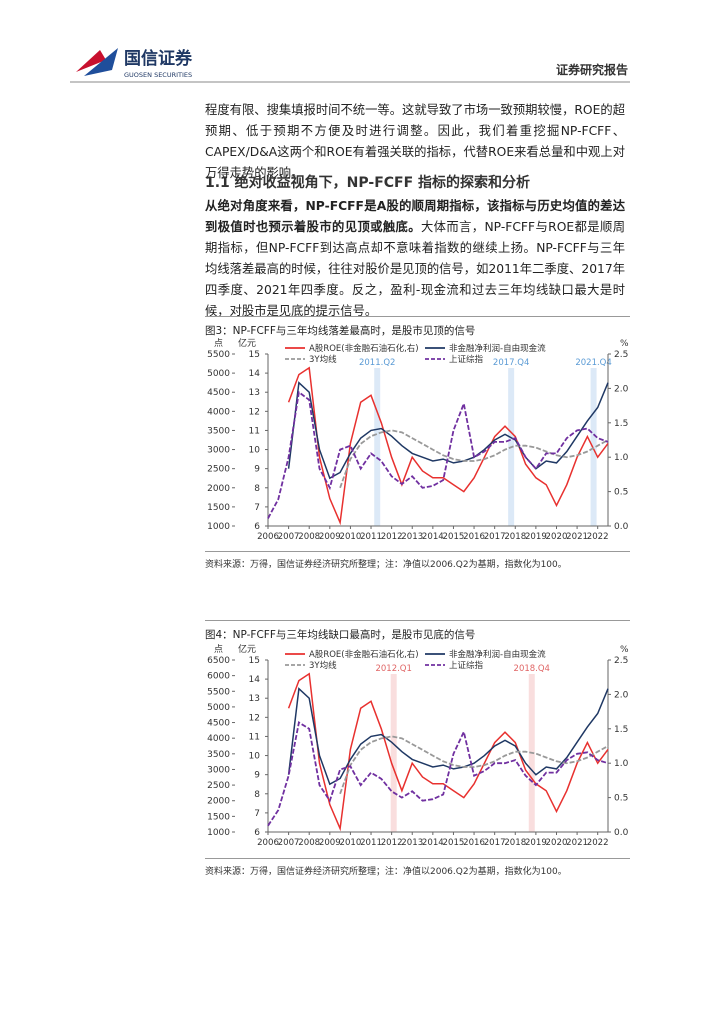 This screenshot has height=1024, width=724. What do you see at coordinates (255, 374) in the screenshot?
I see `tick-label: 14` at bounding box center [255, 374].